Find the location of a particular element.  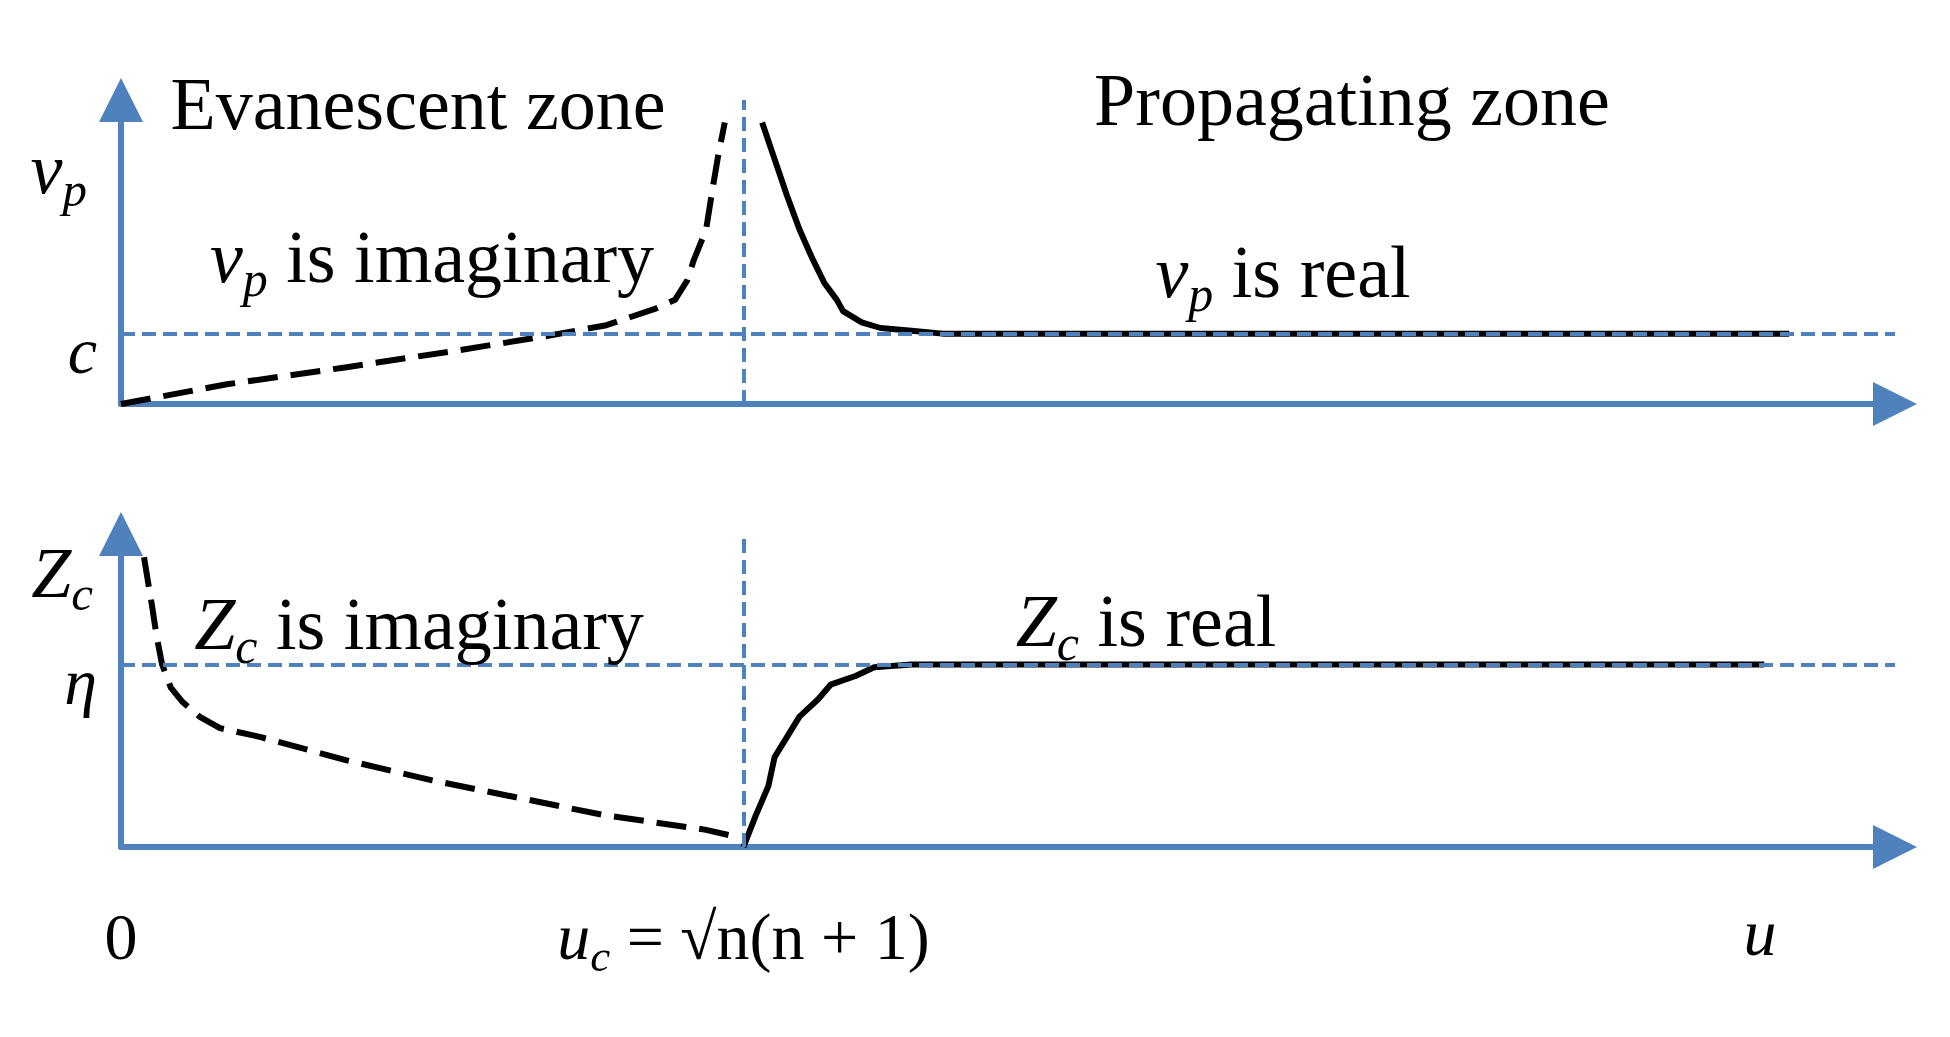

annotation: Propagating zone is located at coordinates (1352, 100).